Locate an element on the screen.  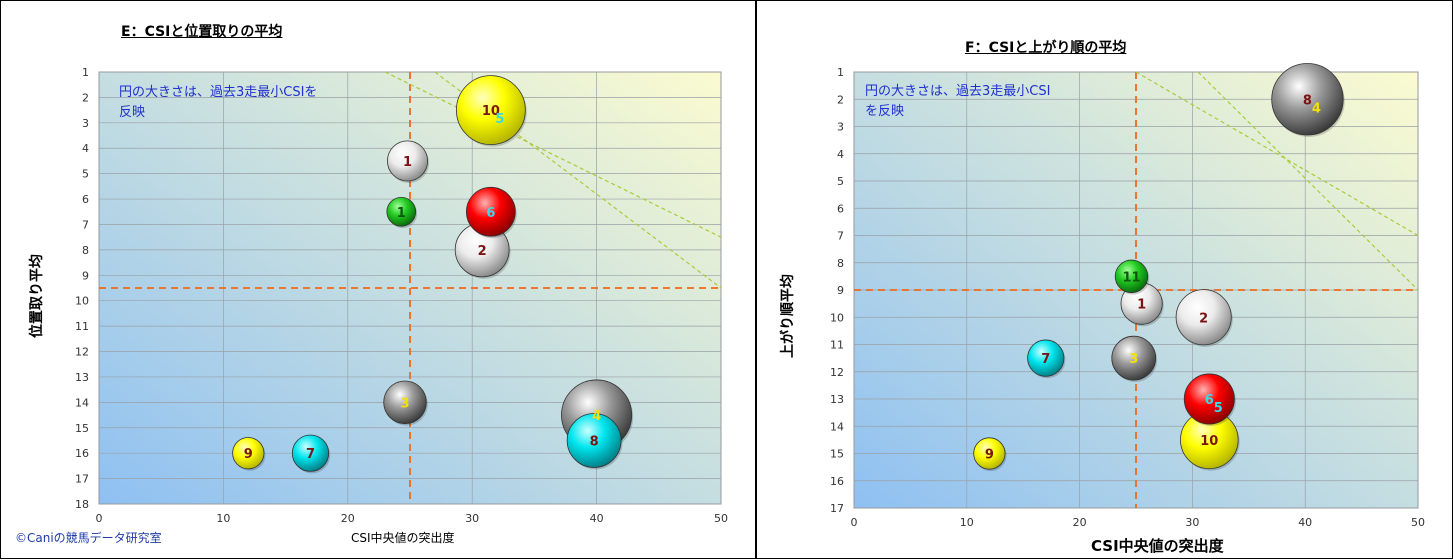
copyright-text: ©Caniの競馬データ研究室 is located at coordinates (88, 538).